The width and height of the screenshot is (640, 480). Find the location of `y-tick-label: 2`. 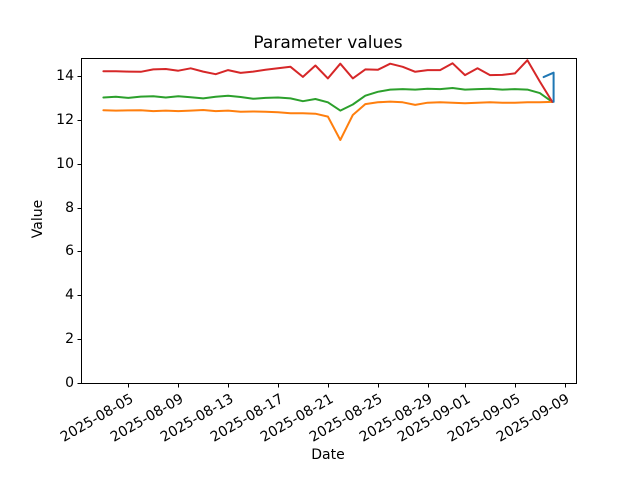

y-tick-label: 2 is located at coordinates (69, 339).